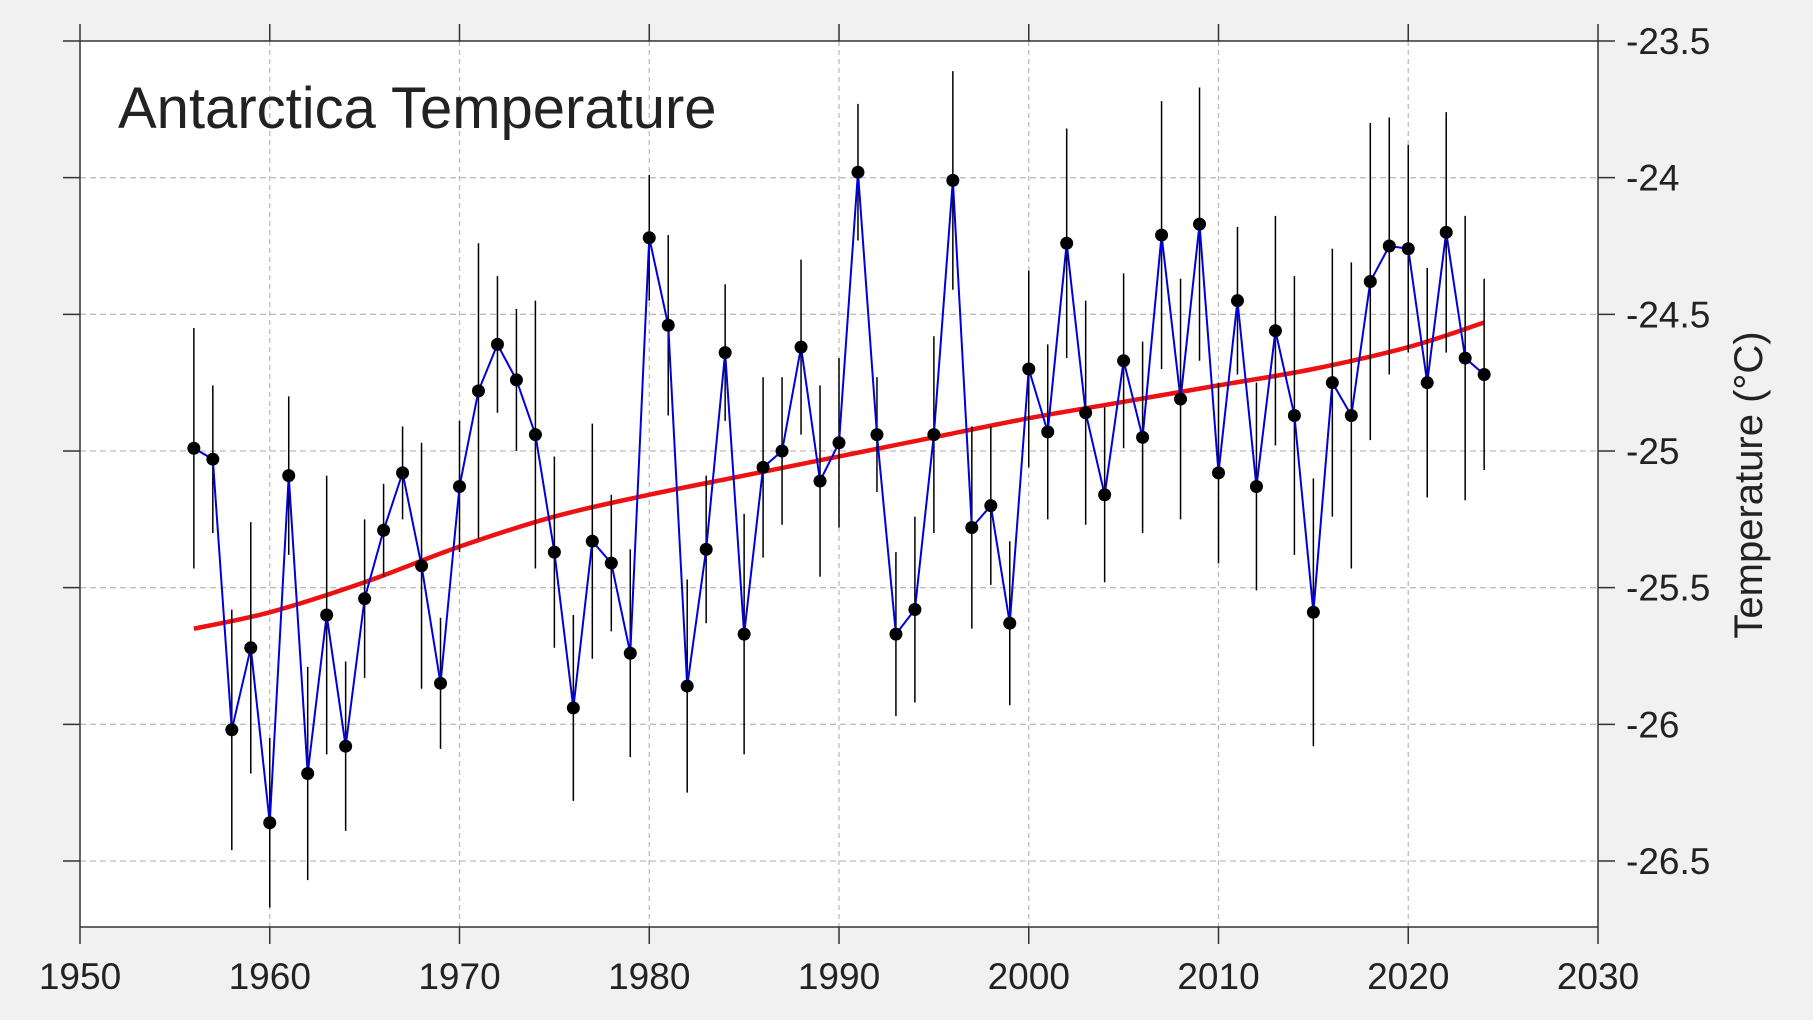  I want to click on x-tick-label: 1980, so click(649, 976).